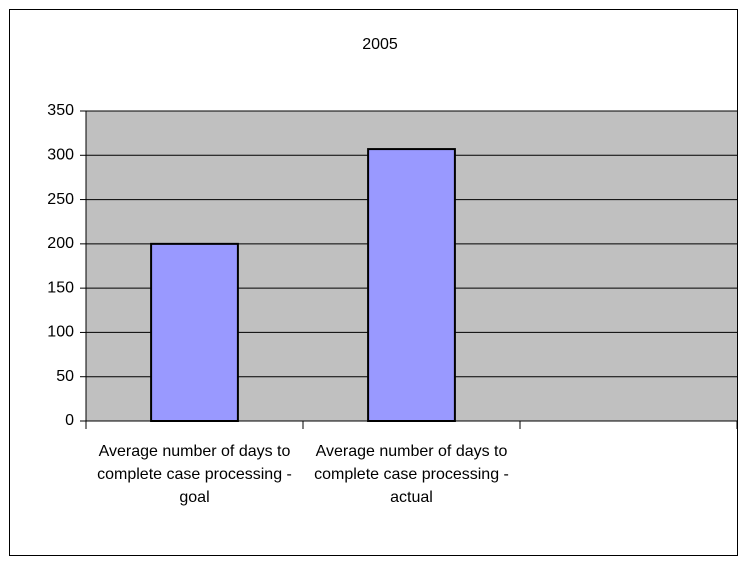  Describe the element at coordinates (60, 332) in the screenshot. I see `y-tick-label: 100` at that location.